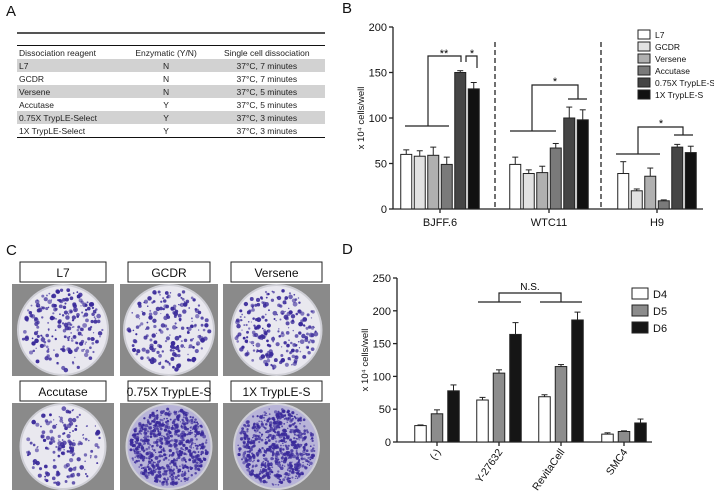 Image resolution: width=714 pixels, height=493 pixels. Describe the element at coordinates (63, 392) in the screenshot. I see `plate-label: Accutase` at that location.